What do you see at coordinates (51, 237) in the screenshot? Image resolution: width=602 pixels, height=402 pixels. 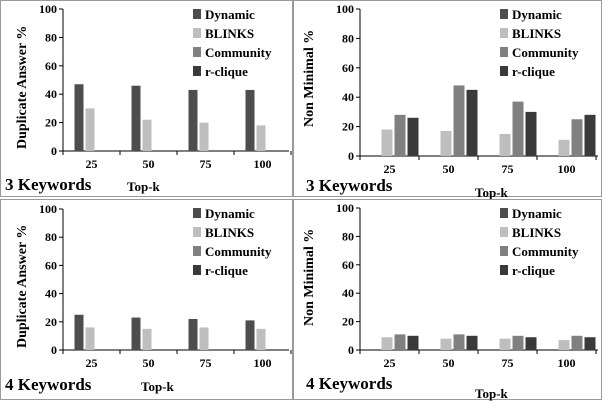 I see `y-tick-label: 80` at bounding box center [51, 237].